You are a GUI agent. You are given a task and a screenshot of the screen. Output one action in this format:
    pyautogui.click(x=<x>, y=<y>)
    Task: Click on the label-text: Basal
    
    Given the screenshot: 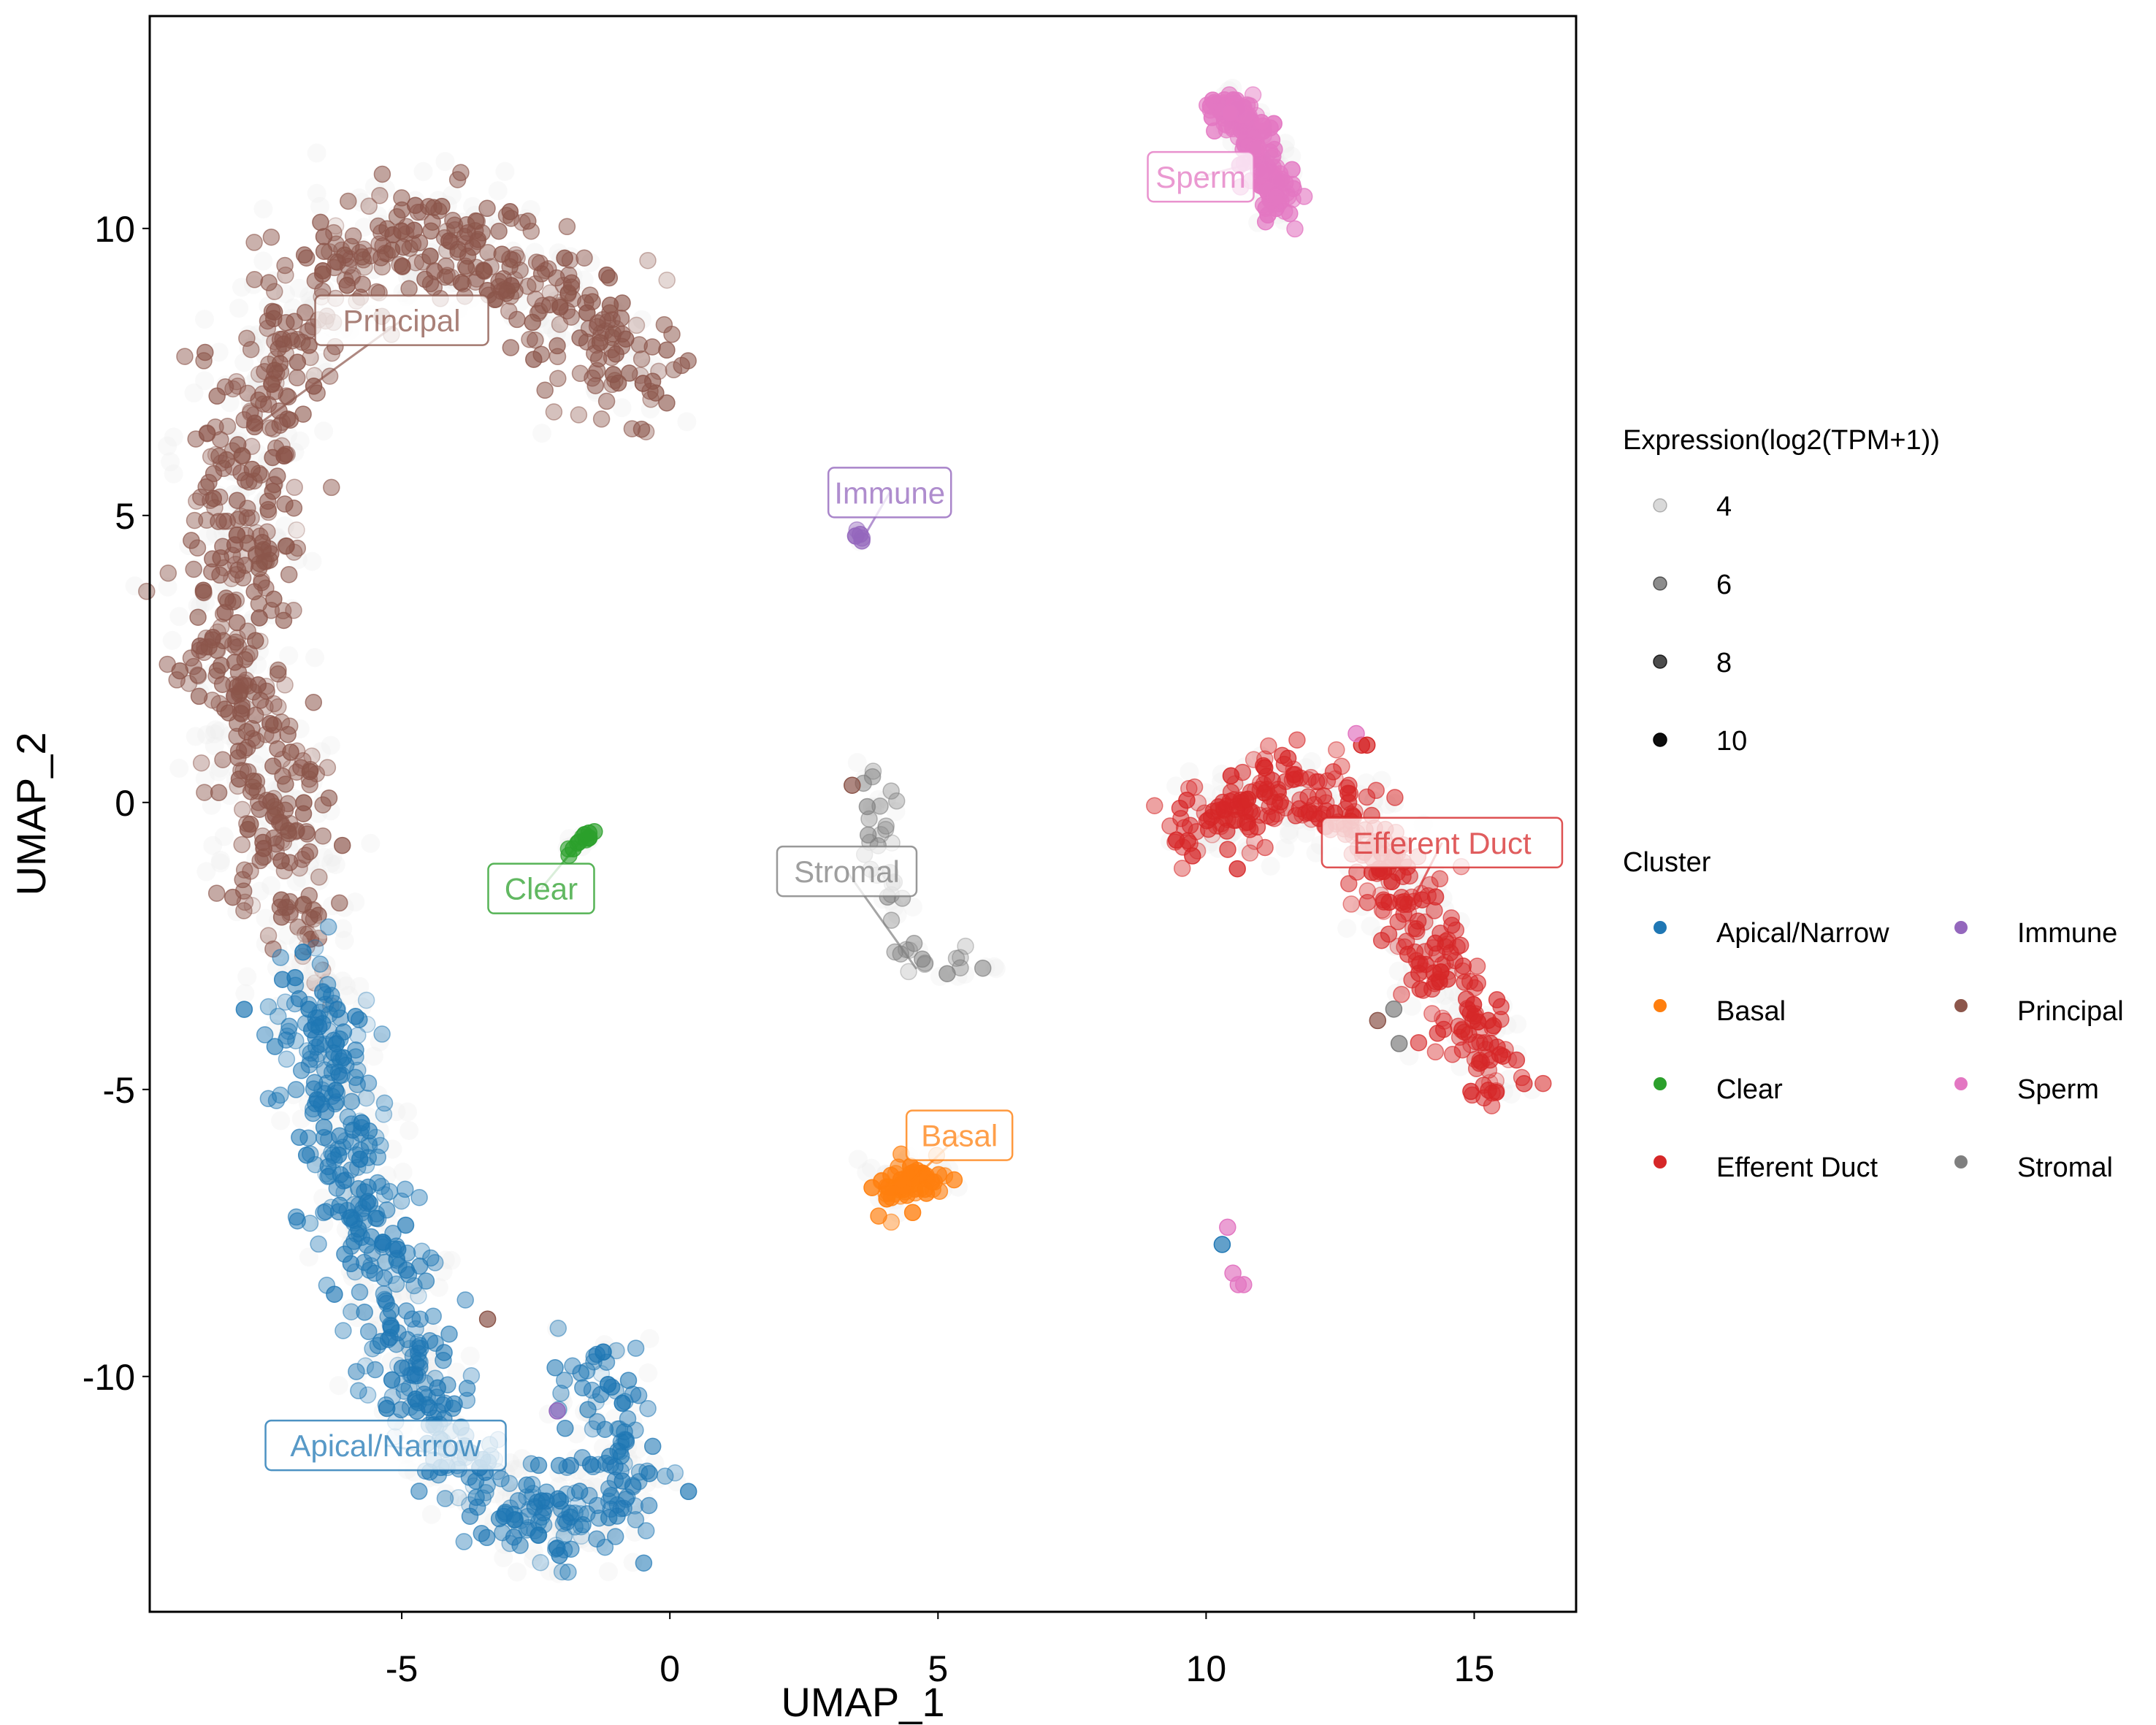 What is the action you would take?
    pyautogui.click(x=960, y=1136)
    